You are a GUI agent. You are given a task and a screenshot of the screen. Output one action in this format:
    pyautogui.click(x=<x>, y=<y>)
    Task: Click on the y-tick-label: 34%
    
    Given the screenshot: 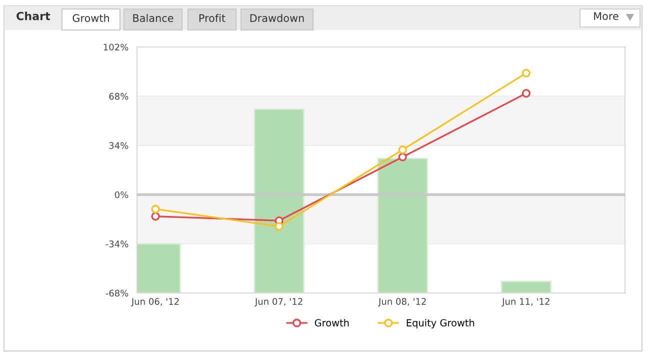 What is the action you would take?
    pyautogui.click(x=118, y=145)
    